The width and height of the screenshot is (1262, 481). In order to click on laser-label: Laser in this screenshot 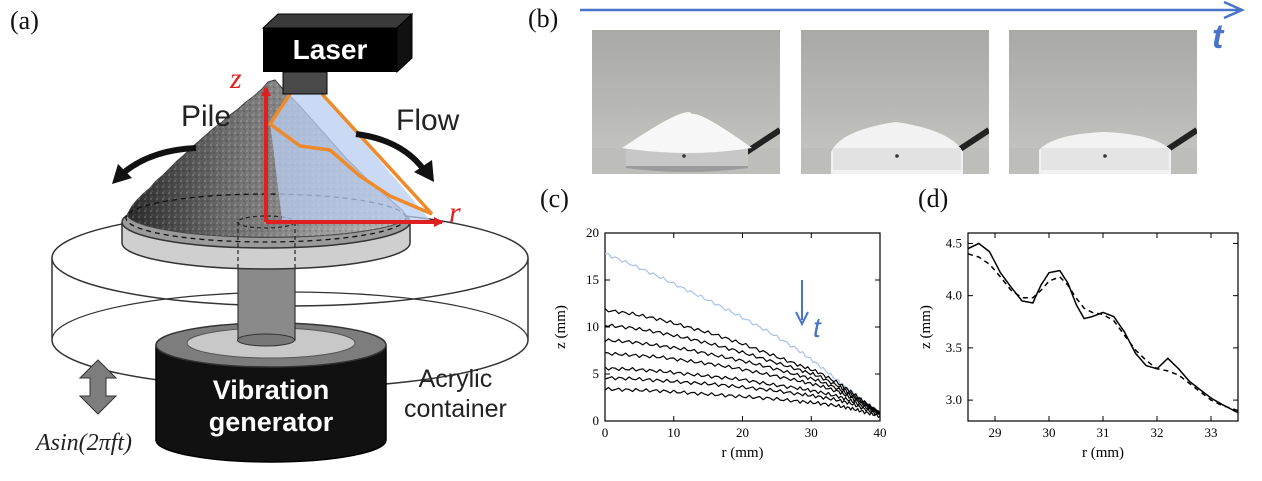, I will do `click(330, 49)`.